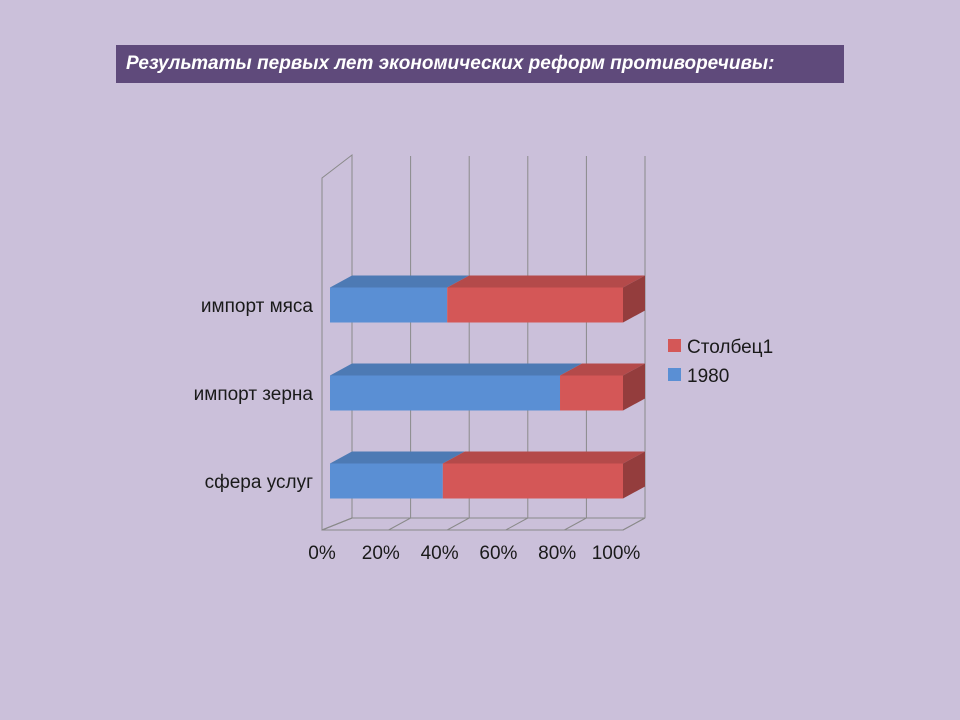 The image size is (960, 720). I want to click on bar-segment-Столбец1-2, so click(546, 299).